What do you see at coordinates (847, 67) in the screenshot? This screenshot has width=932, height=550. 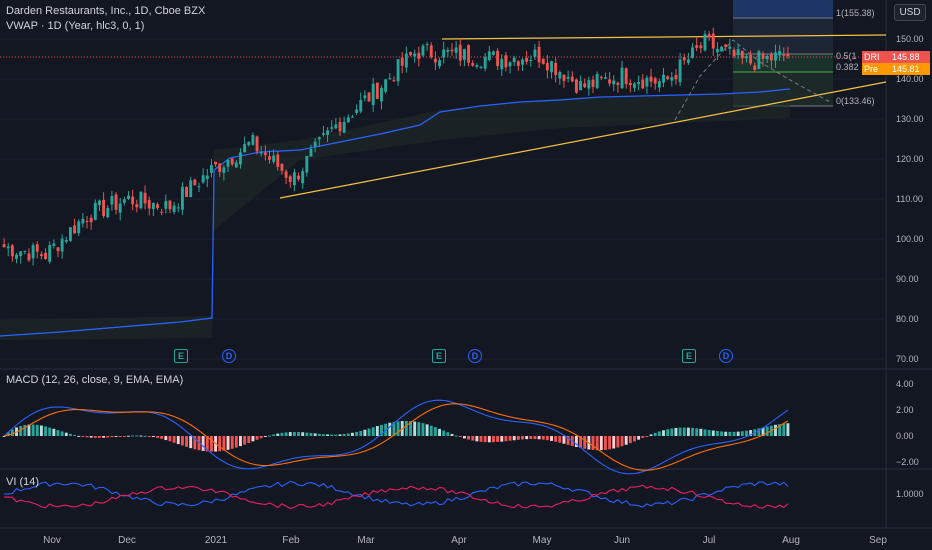 I see `fib-label: 0.382` at bounding box center [847, 67].